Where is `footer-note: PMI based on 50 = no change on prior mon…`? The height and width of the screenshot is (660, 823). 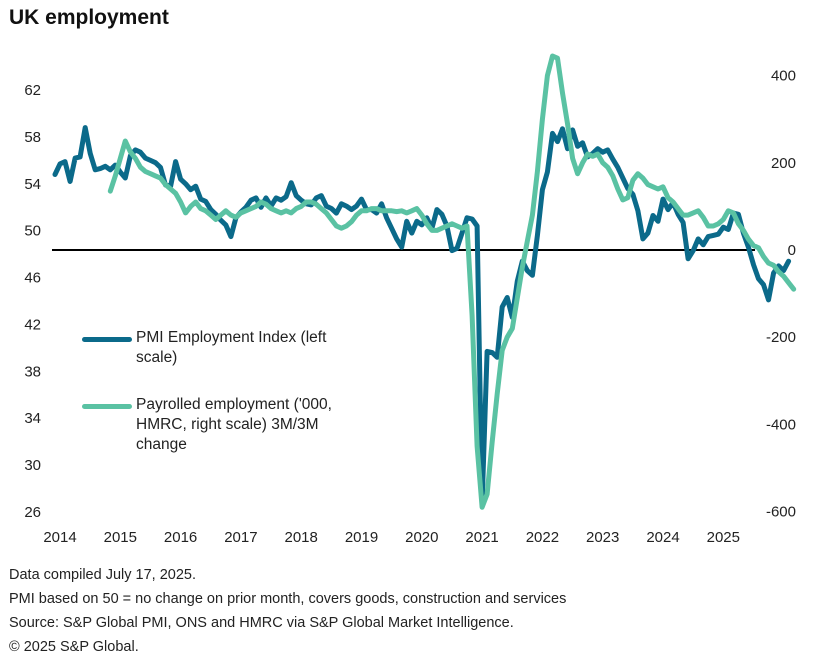 footer-note: PMI based on 50 = no change on prior mon… is located at coordinates (288, 599).